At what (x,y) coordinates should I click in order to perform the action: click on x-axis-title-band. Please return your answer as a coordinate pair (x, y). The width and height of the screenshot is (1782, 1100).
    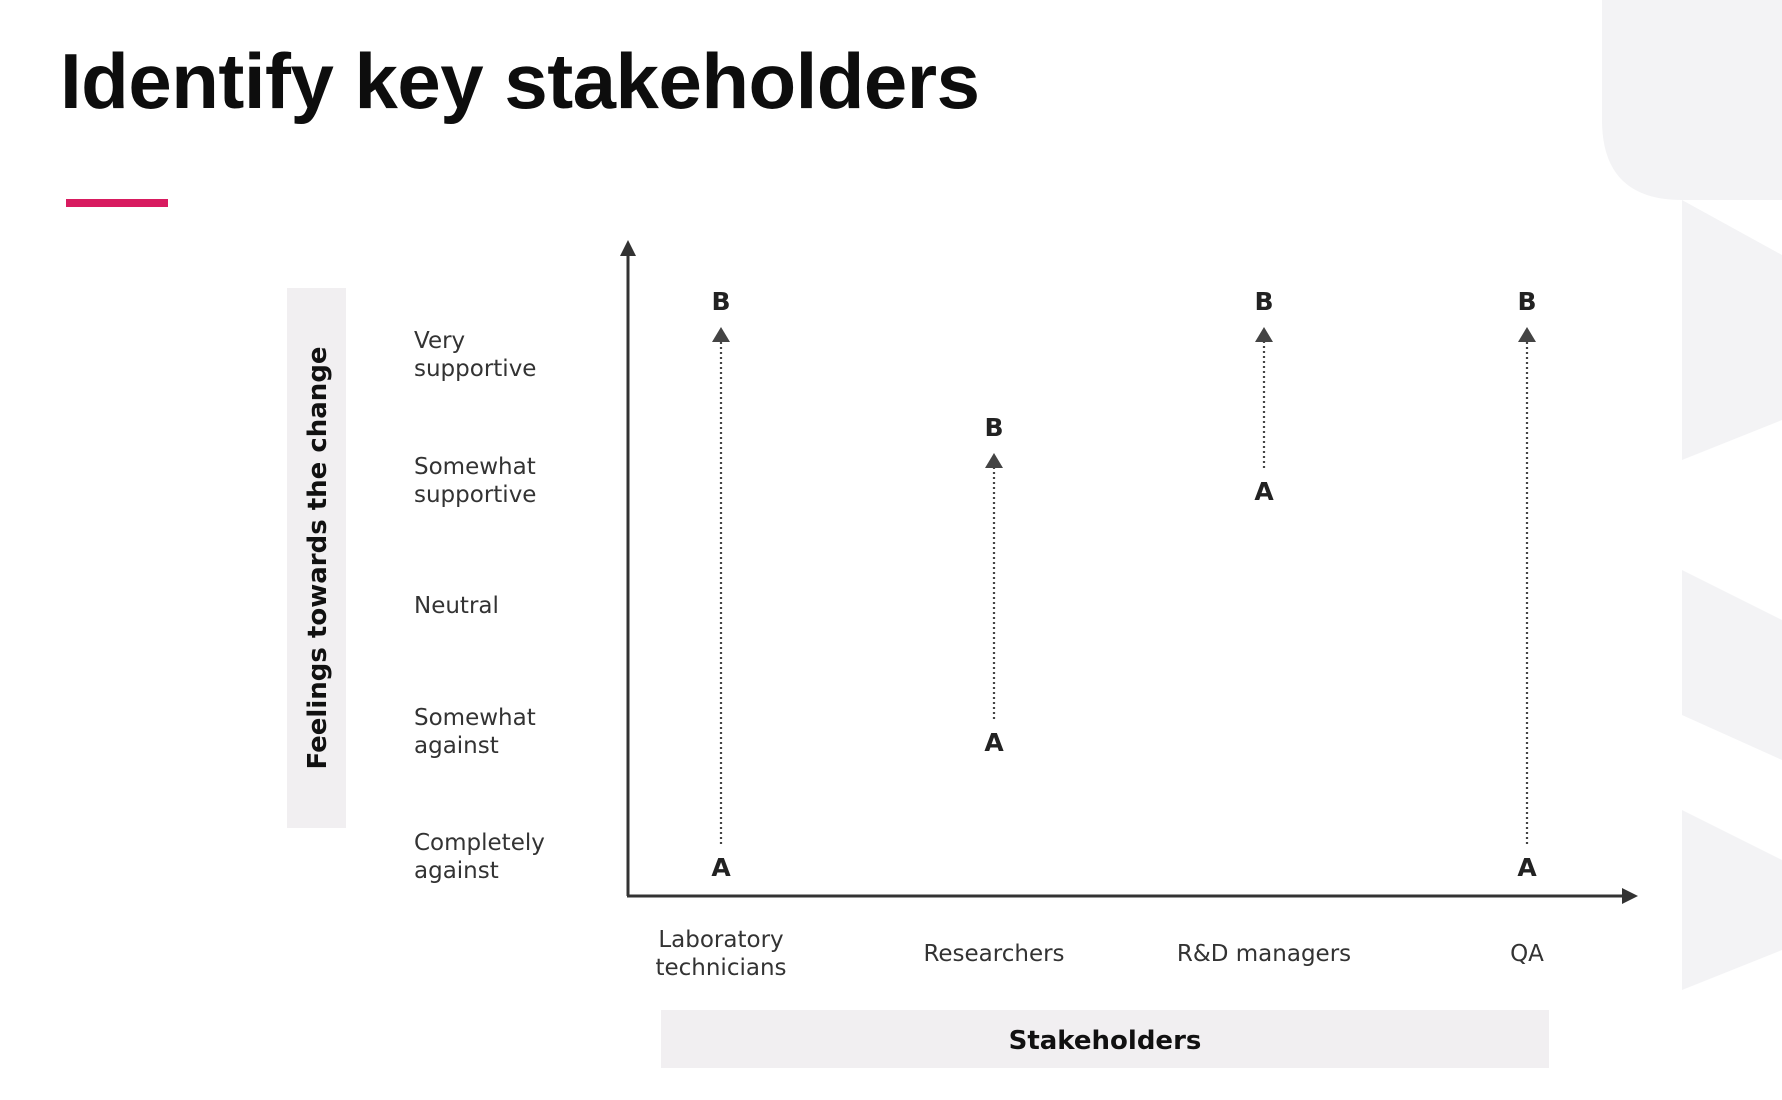
    Looking at the image, I should click on (1105, 1039).